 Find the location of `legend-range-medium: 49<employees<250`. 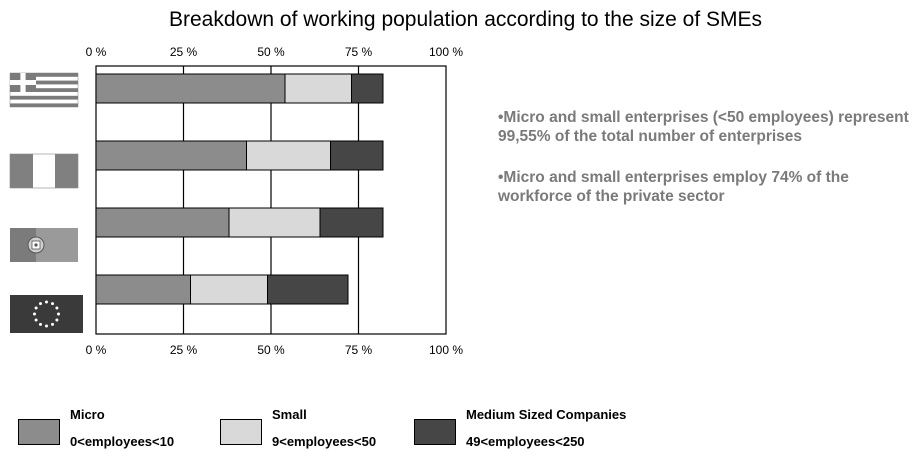

legend-range-medium: 49<employees<250 is located at coordinates (525, 441).